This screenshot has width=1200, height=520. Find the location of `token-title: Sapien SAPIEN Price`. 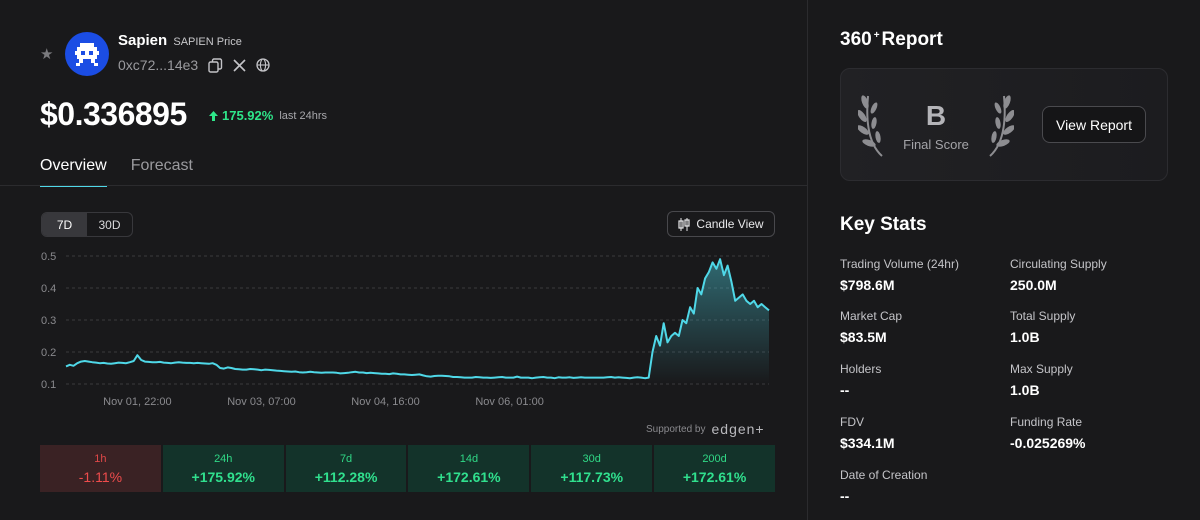

token-title: Sapien SAPIEN Price is located at coordinates (180, 40).